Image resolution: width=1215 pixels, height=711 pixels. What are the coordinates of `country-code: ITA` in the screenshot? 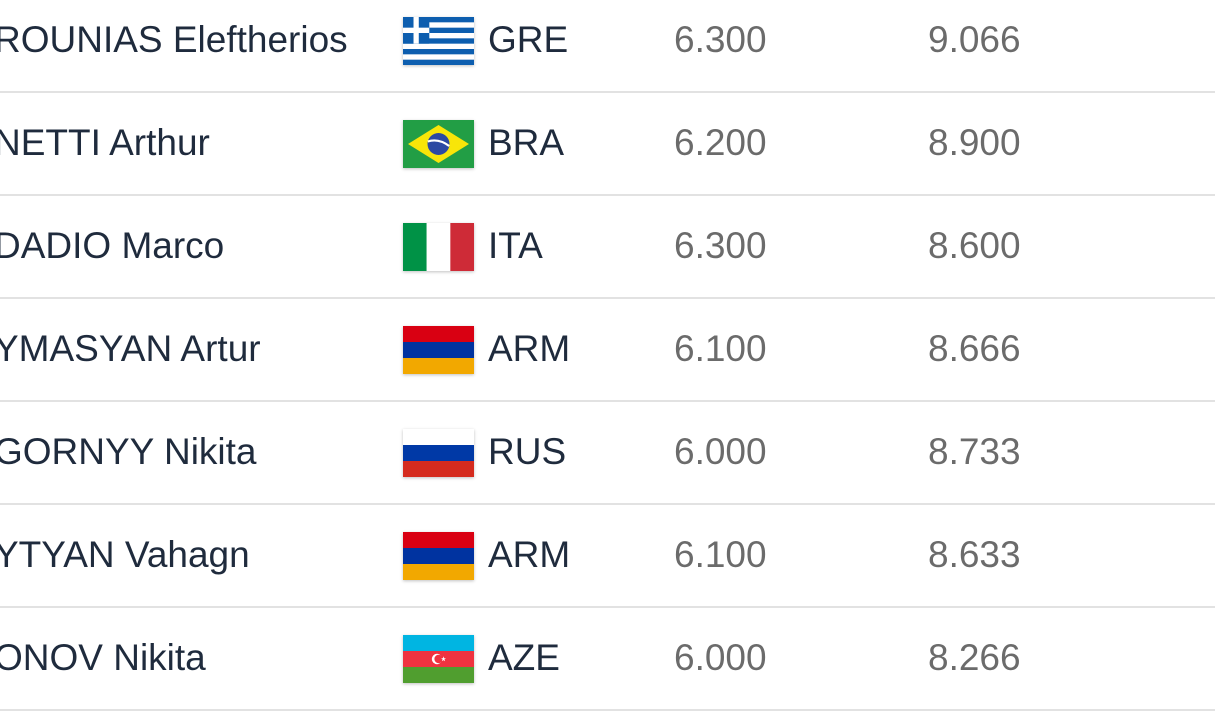 It's located at (515, 245).